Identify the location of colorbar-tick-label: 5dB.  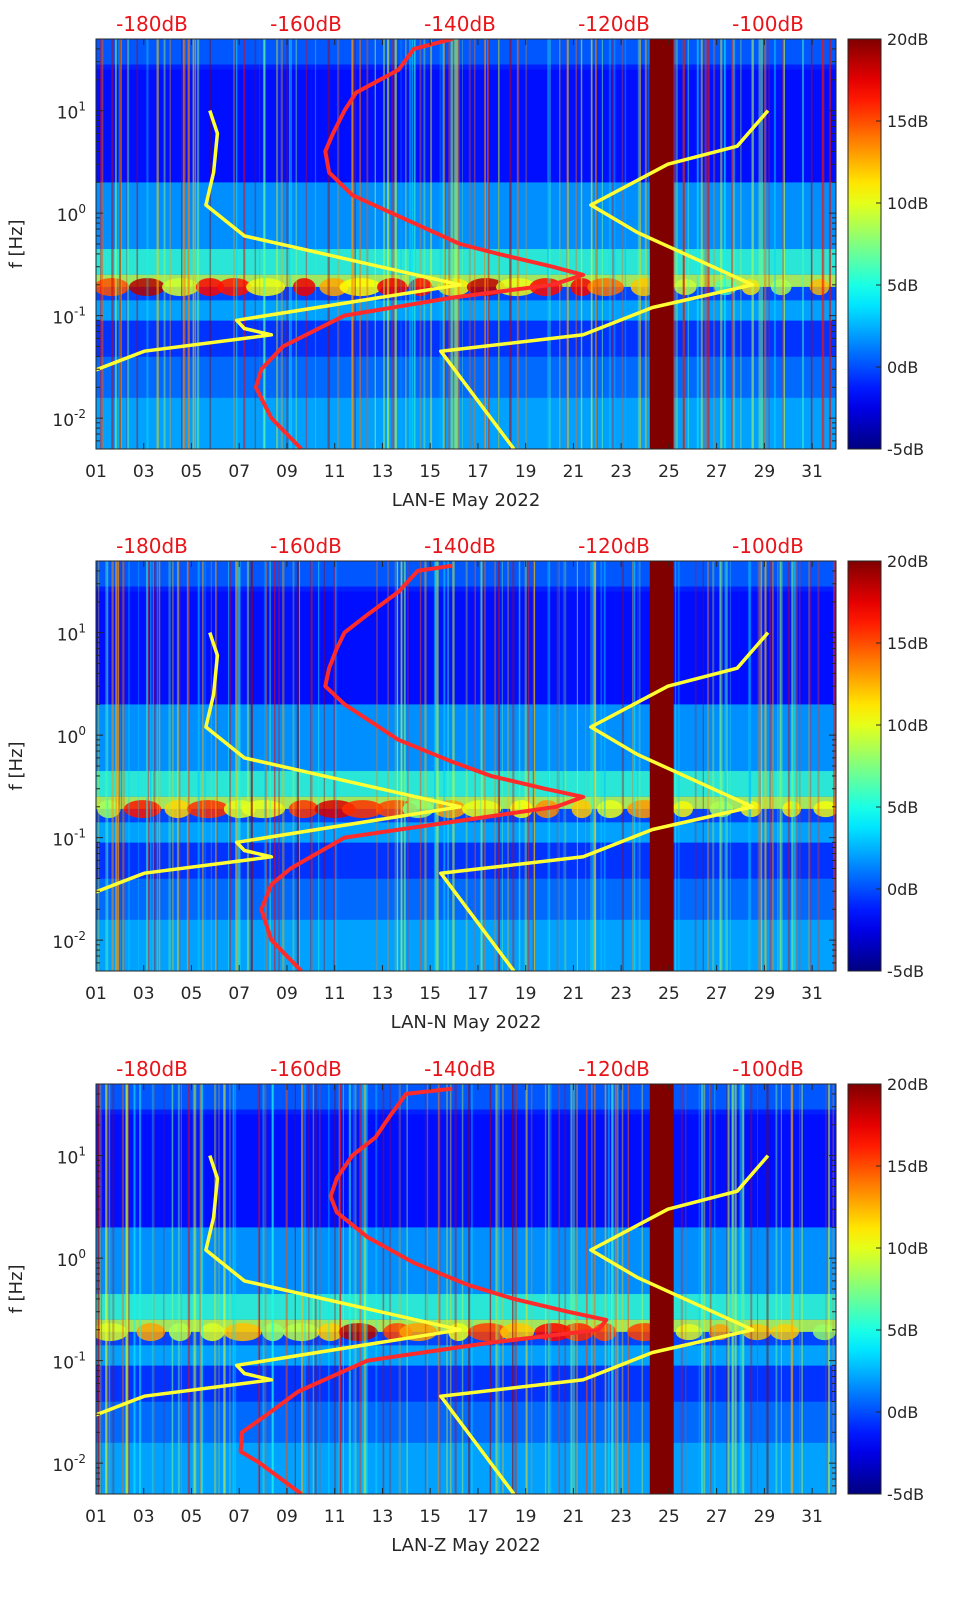
(902, 807).